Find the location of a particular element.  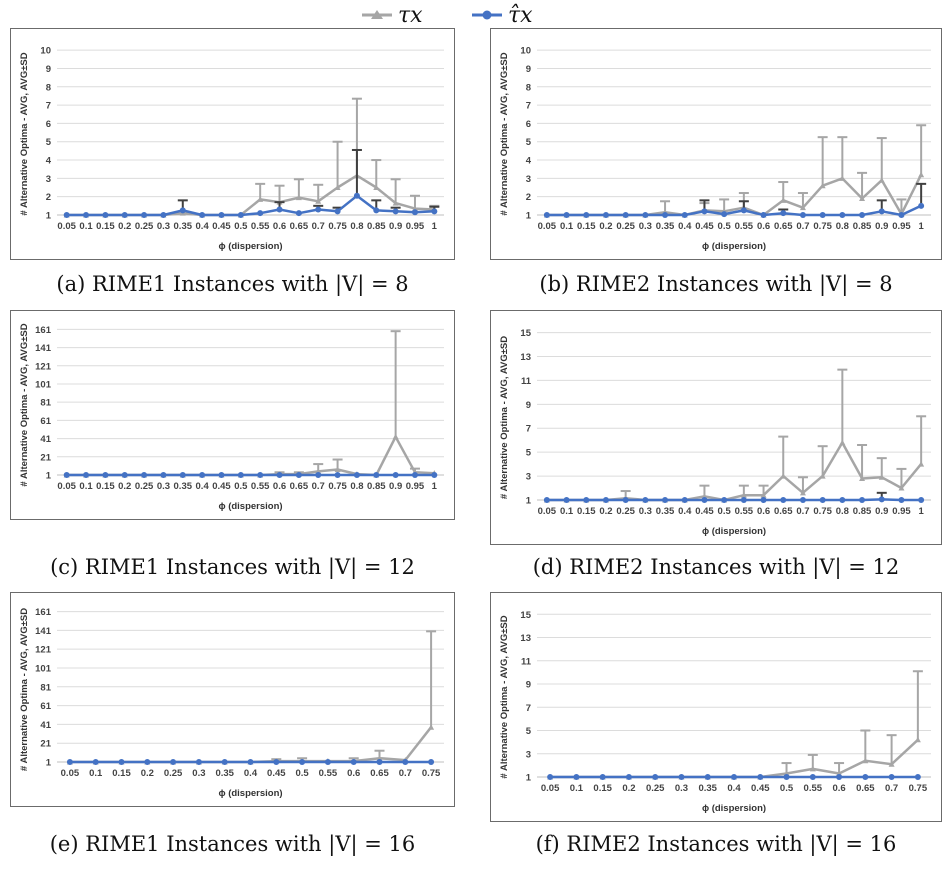

y-tick-label: 21 is located at coordinates (45, 457).